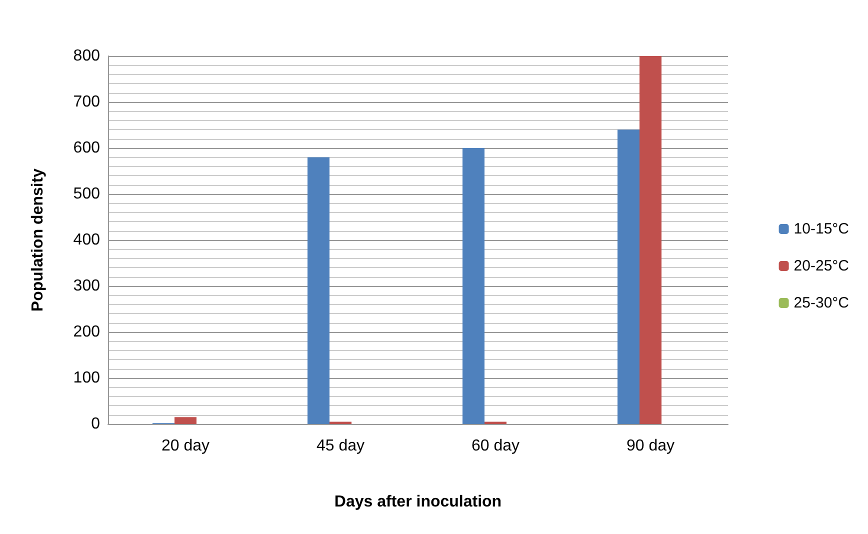  I want to click on y-tick-label: 400, so click(86, 240).